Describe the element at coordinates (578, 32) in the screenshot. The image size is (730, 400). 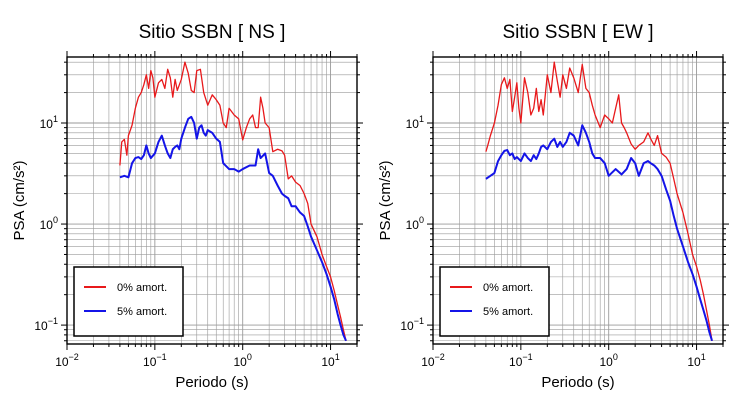
I see `chart-title: Sitio SSBN [ EW ]` at that location.